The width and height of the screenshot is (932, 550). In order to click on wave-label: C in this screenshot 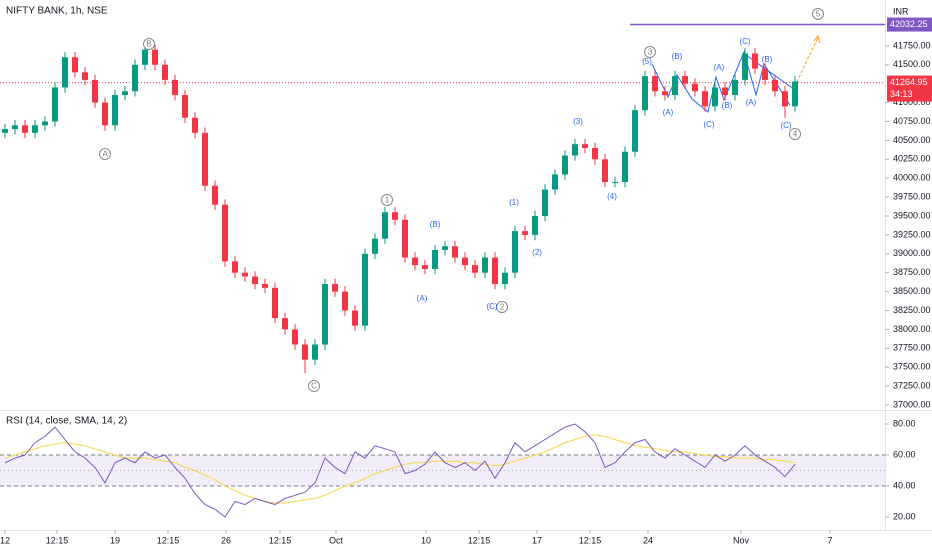, I will do `click(314, 386)`.